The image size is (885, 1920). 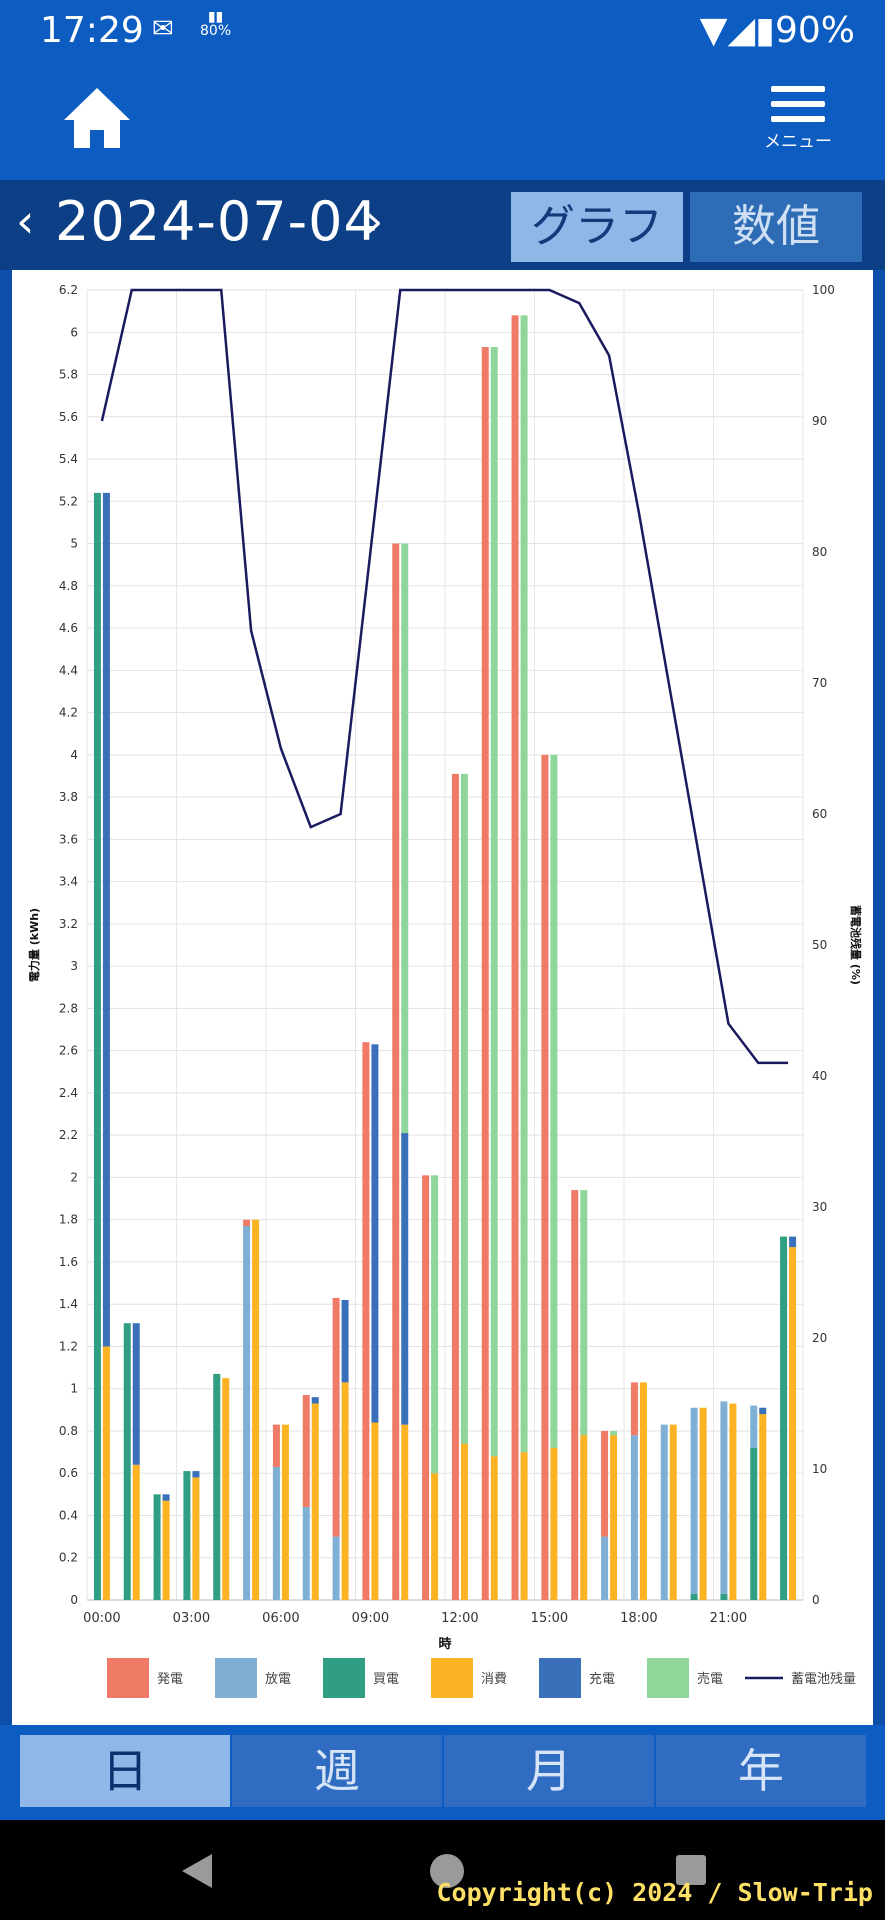 What do you see at coordinates (25, 221) in the screenshot?
I see `prev-date-button: ‹` at bounding box center [25, 221].